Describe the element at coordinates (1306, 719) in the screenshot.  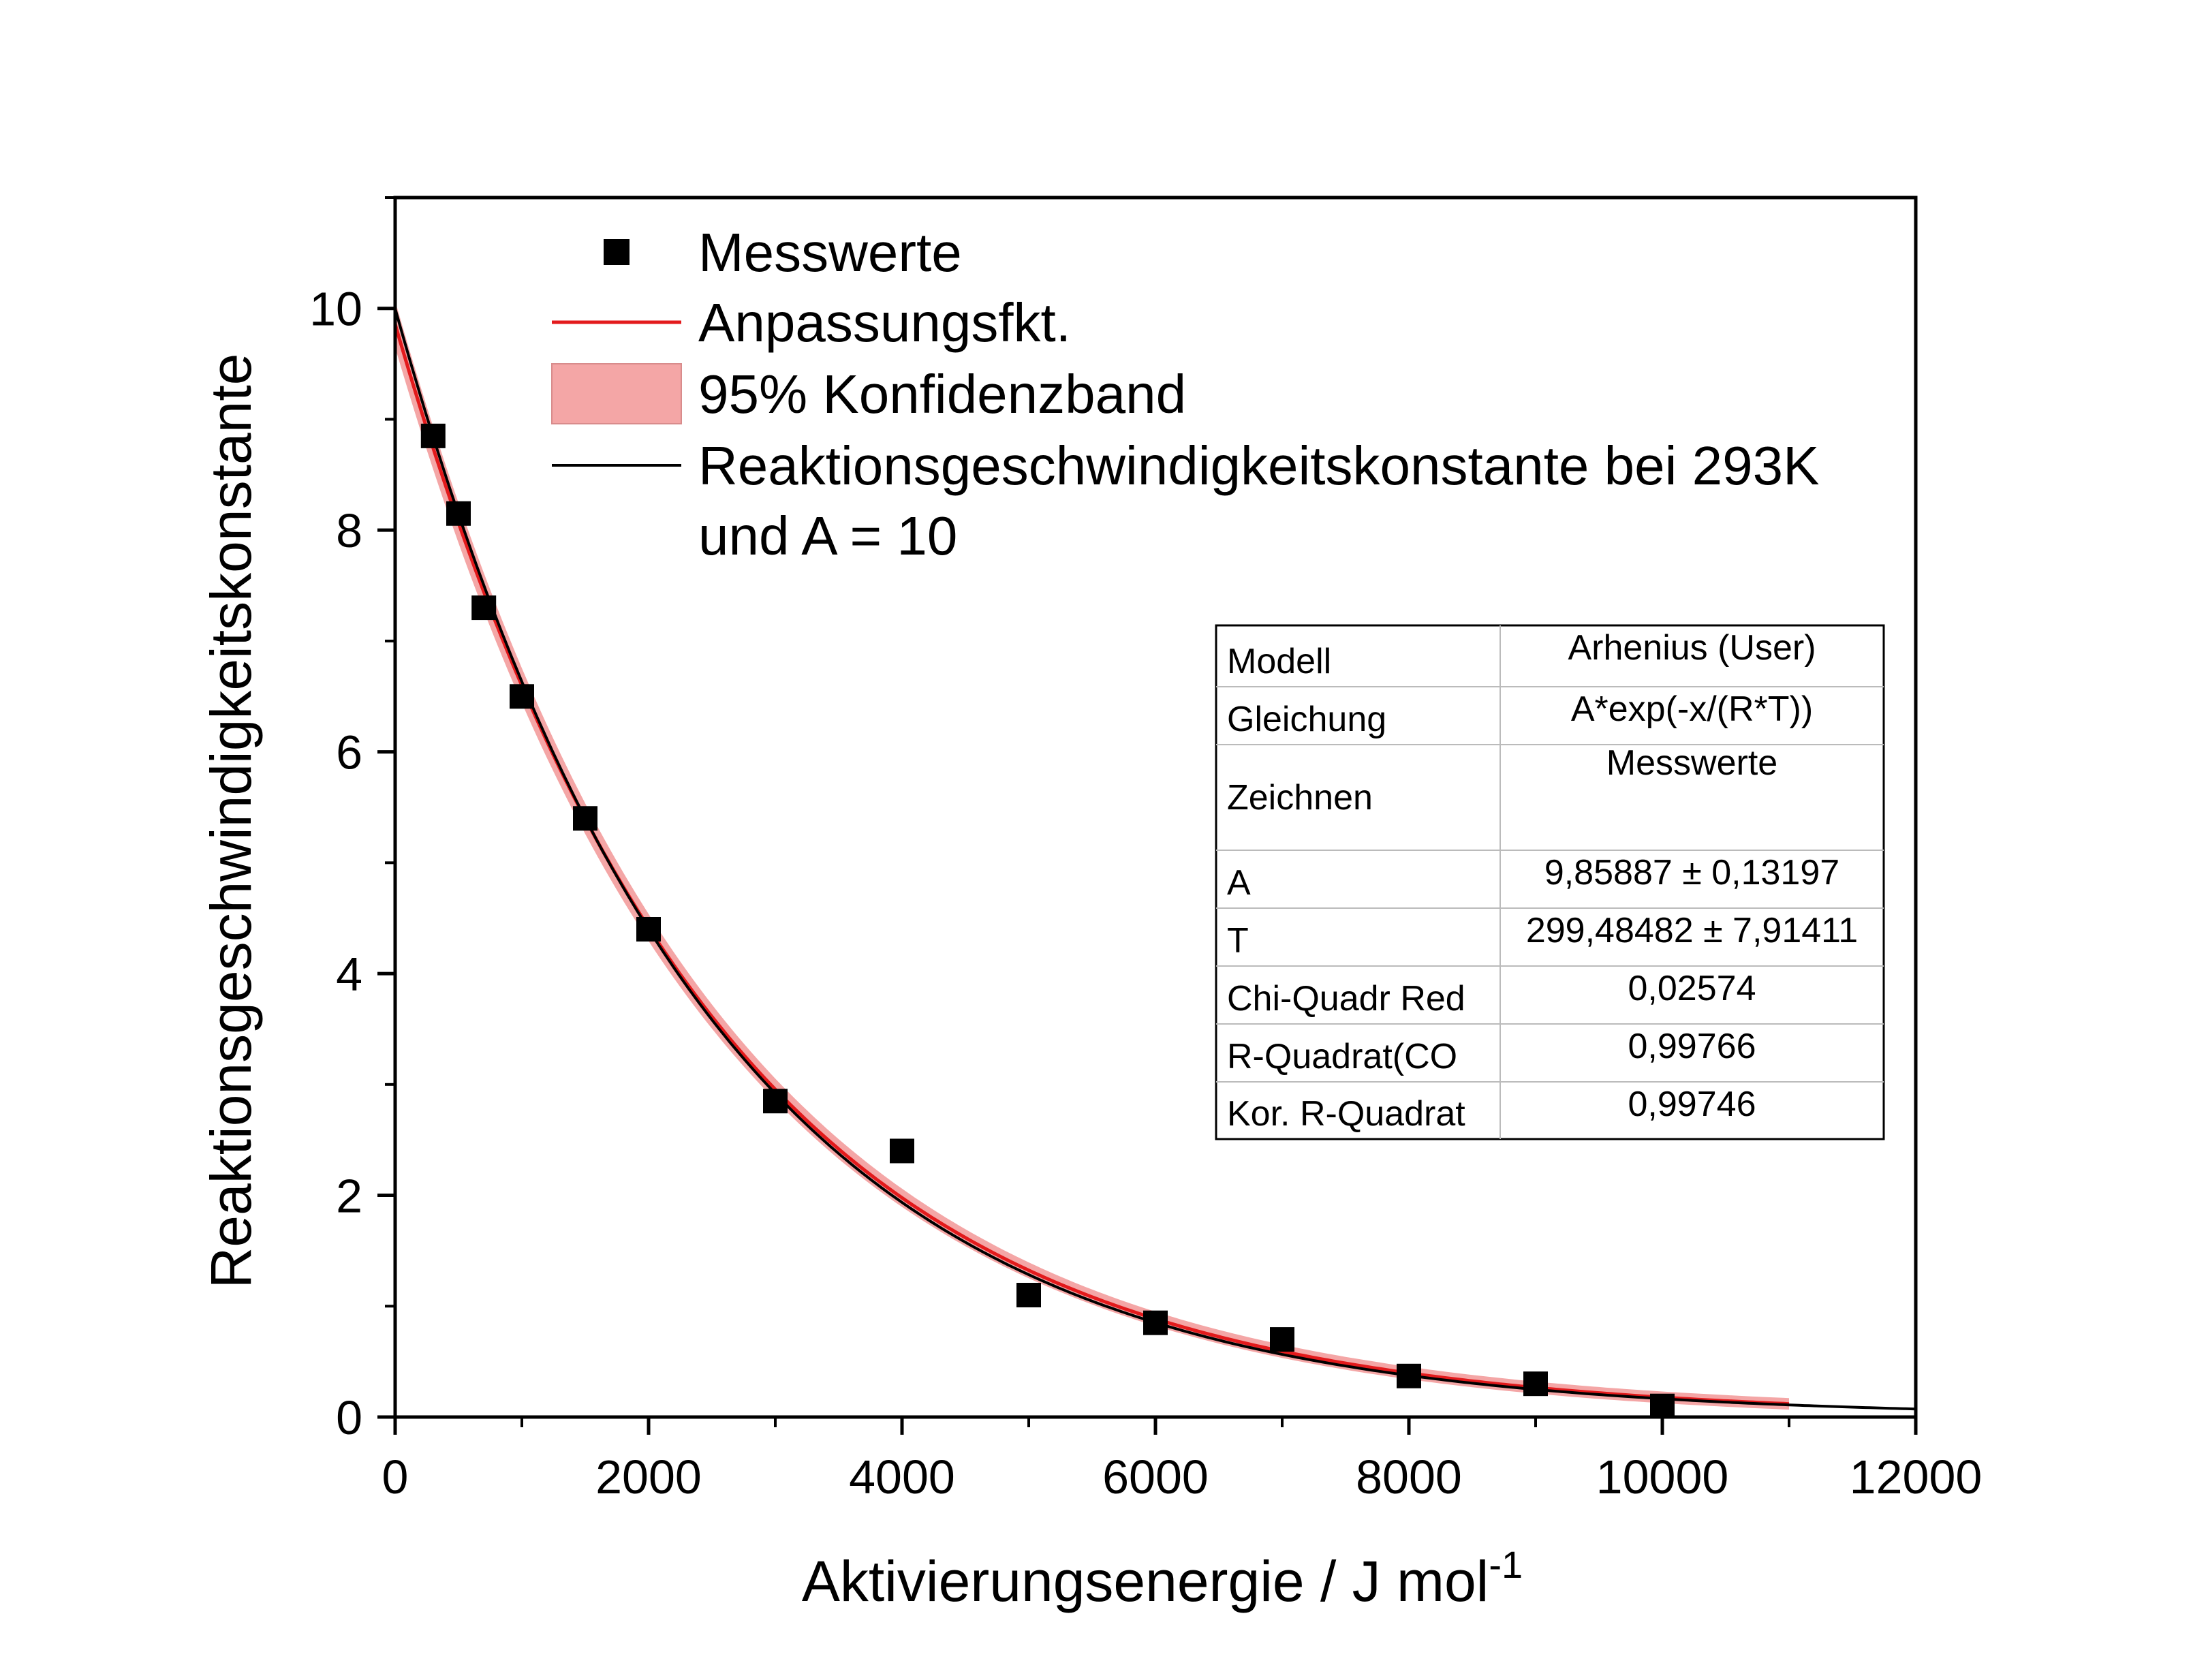
I see `table-row-label: Gleichung` at that location.